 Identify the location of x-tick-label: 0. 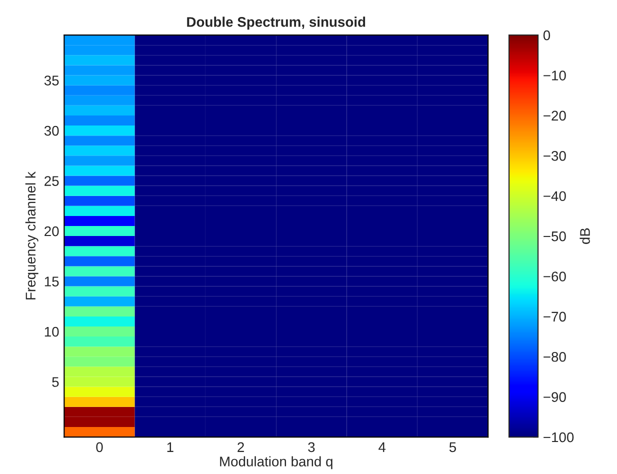
(99, 447).